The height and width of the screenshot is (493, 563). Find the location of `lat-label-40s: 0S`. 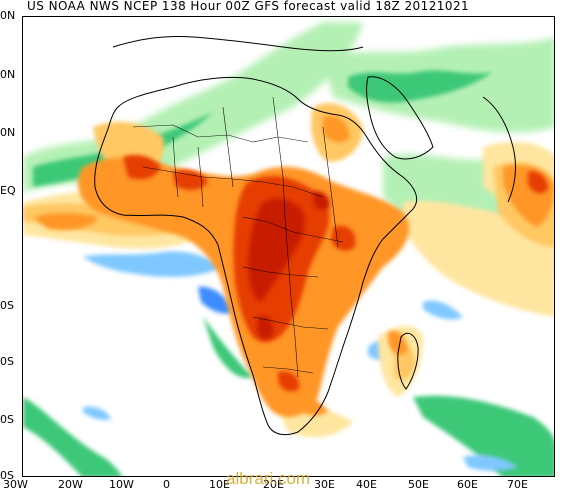

lat-label-40s: 0S is located at coordinates (7, 475).